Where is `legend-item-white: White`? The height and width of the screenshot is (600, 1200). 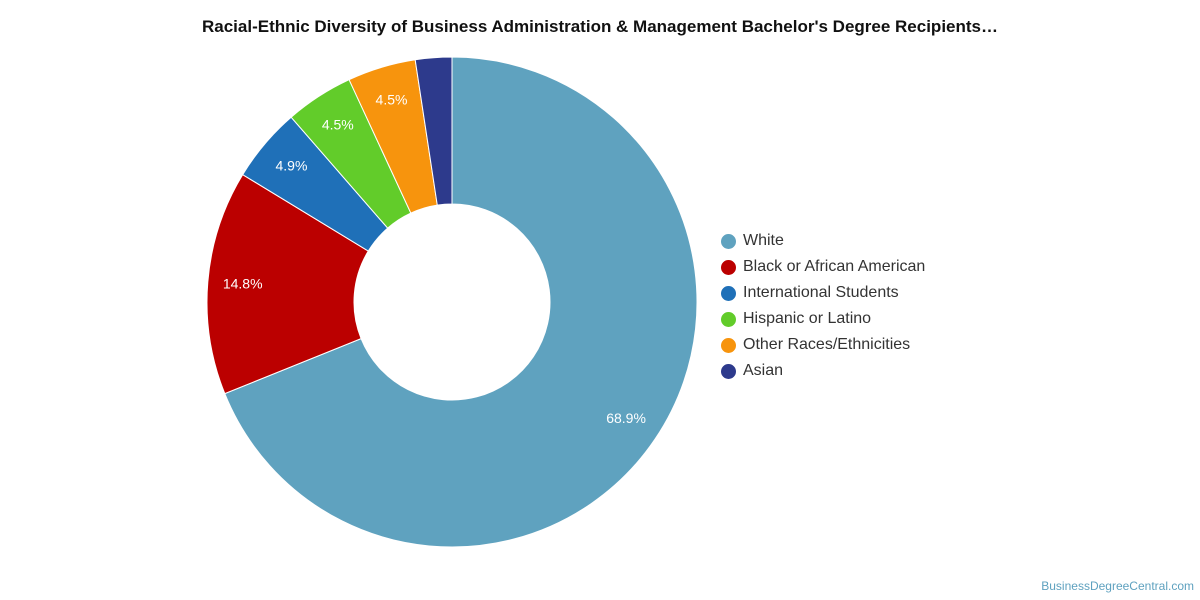 legend-item-white: White is located at coordinates (823, 241).